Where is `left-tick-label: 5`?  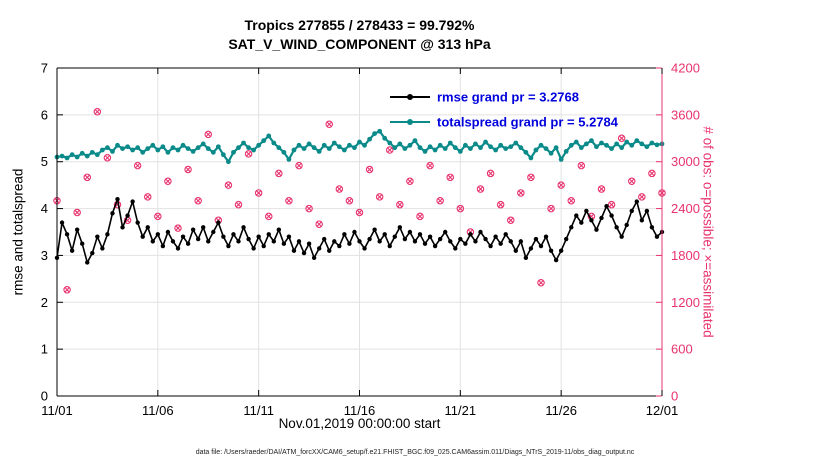
left-tick-label: 5 is located at coordinates (44, 161).